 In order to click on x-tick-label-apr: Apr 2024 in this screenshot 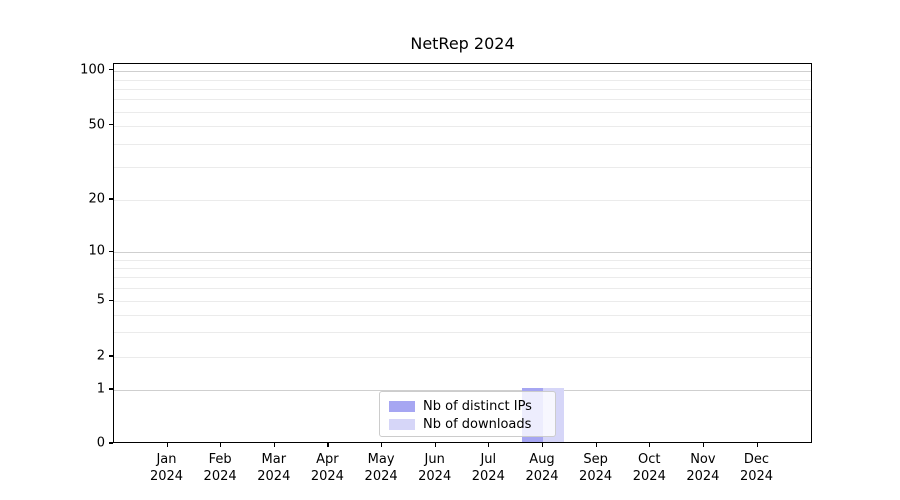, I will do `click(327, 468)`.